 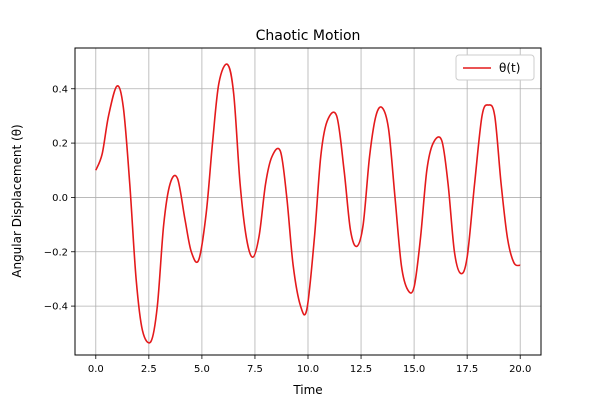 I want to click on y-tick-label: 0.0, so click(x=60, y=198).